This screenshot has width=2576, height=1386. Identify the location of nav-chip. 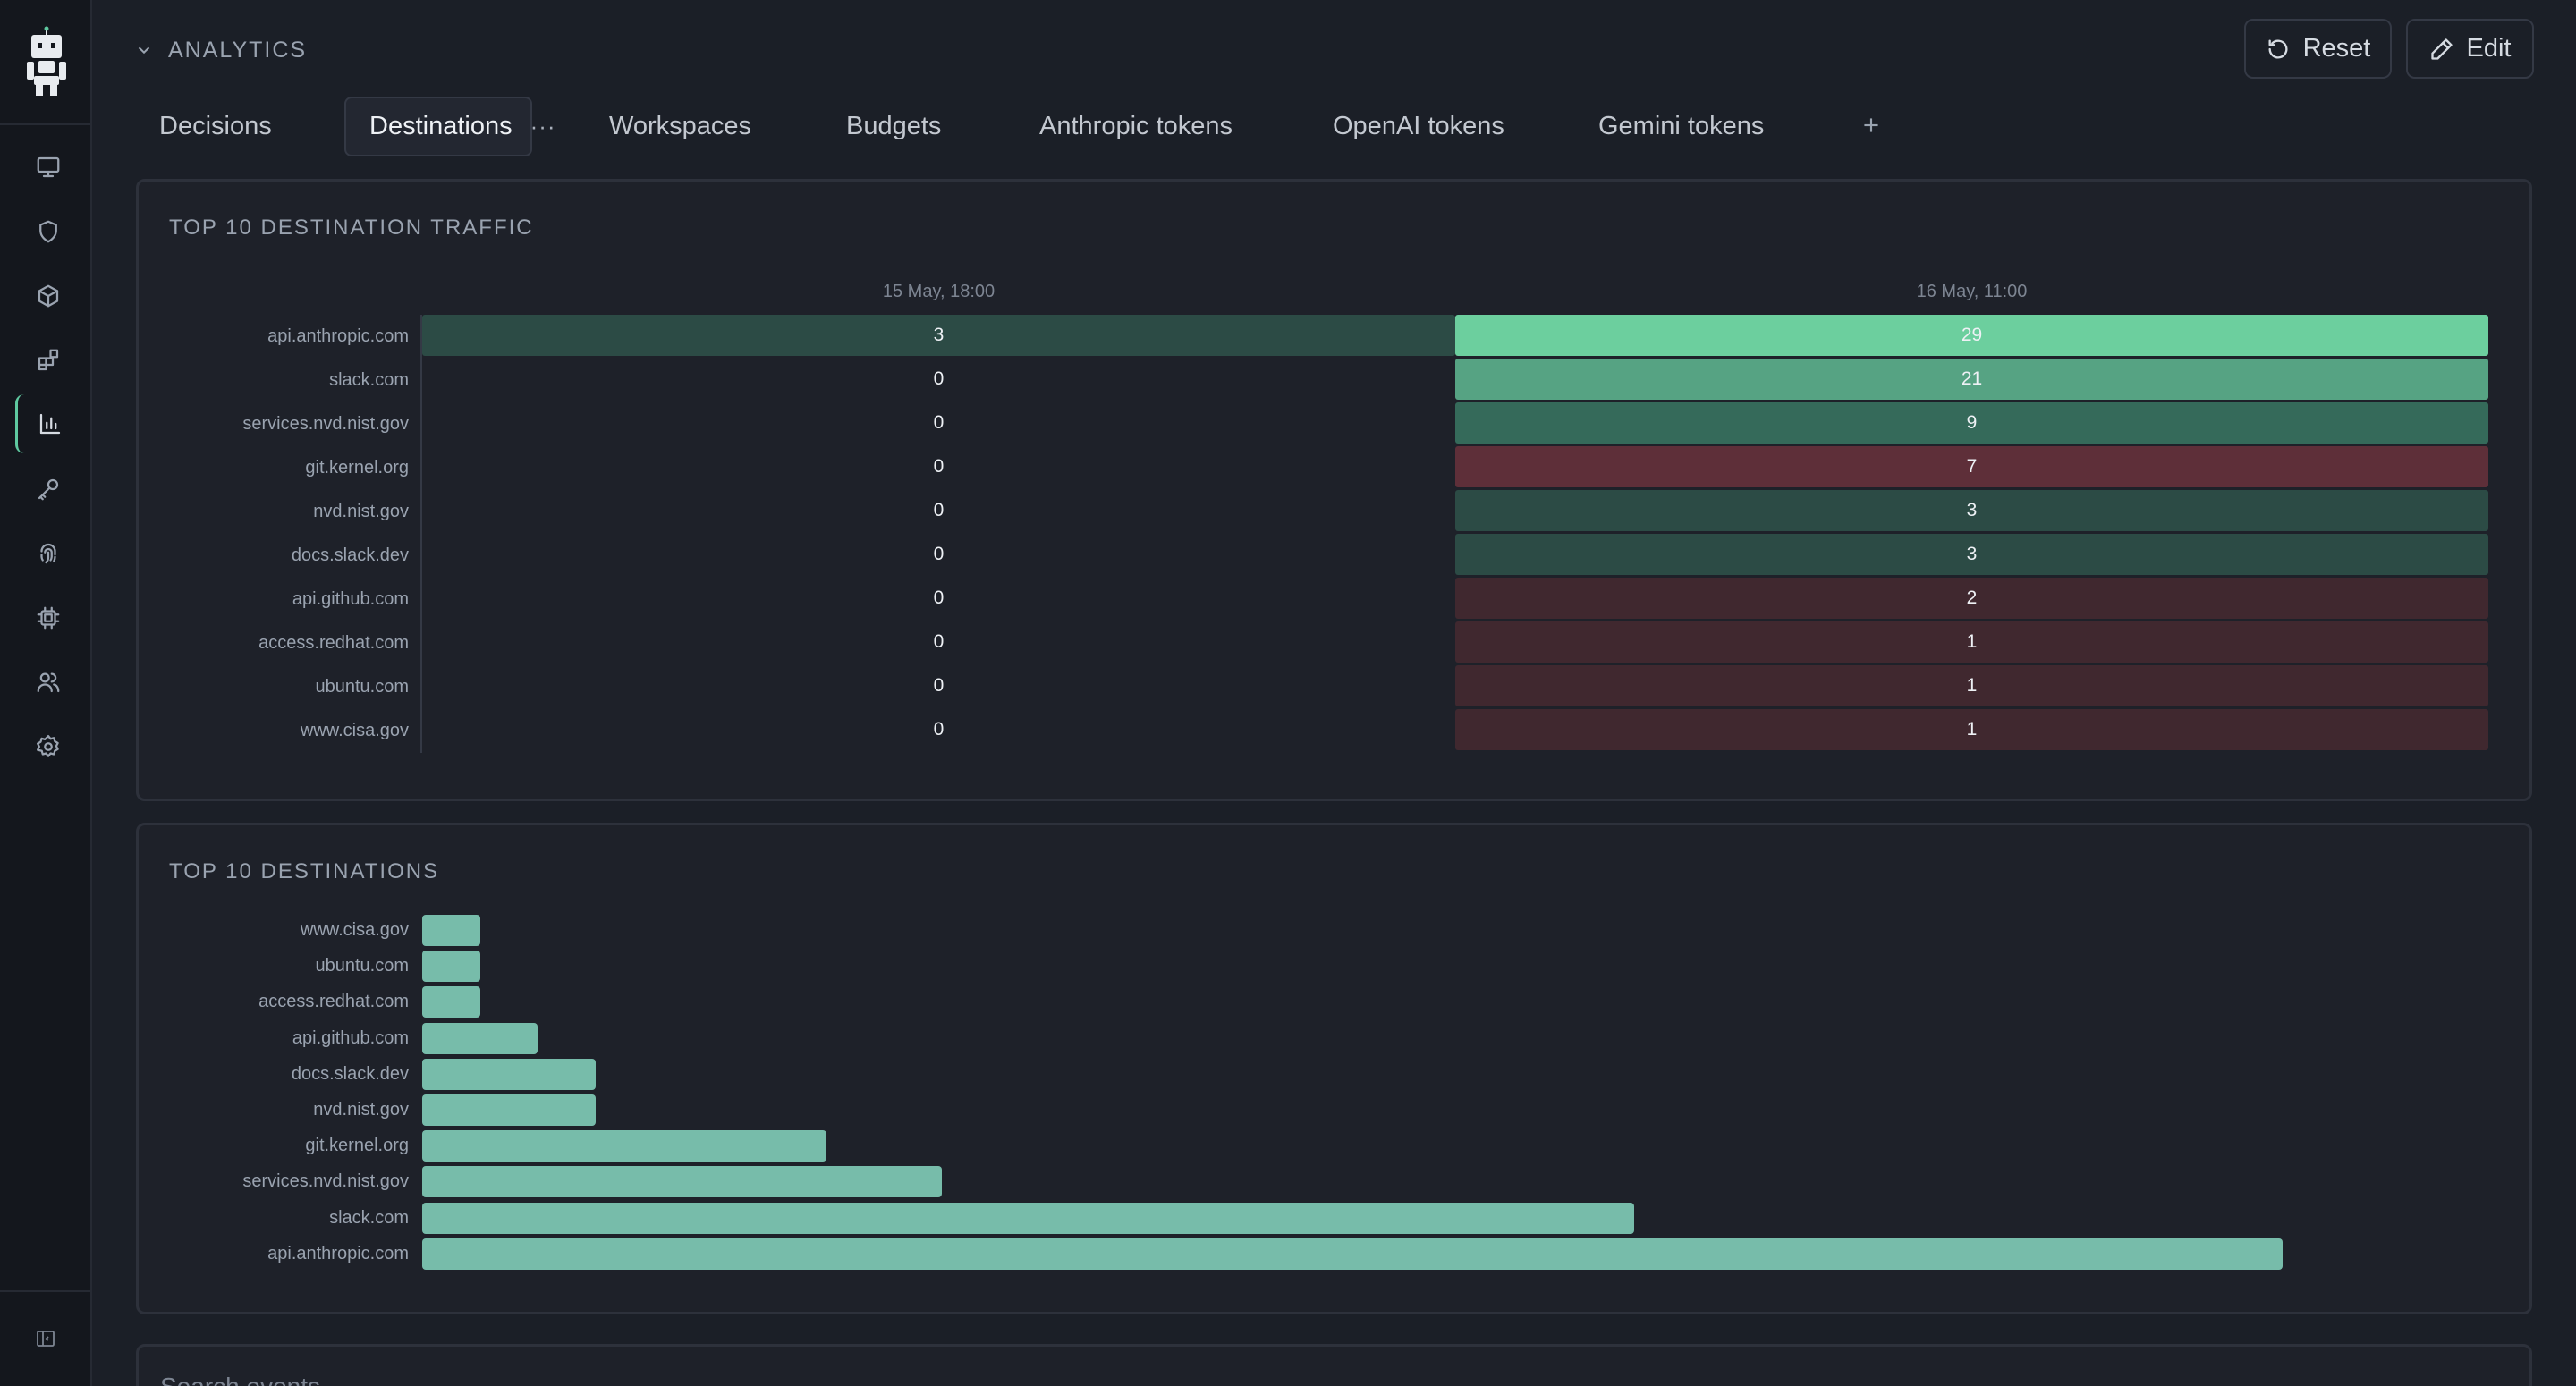
(48, 617).